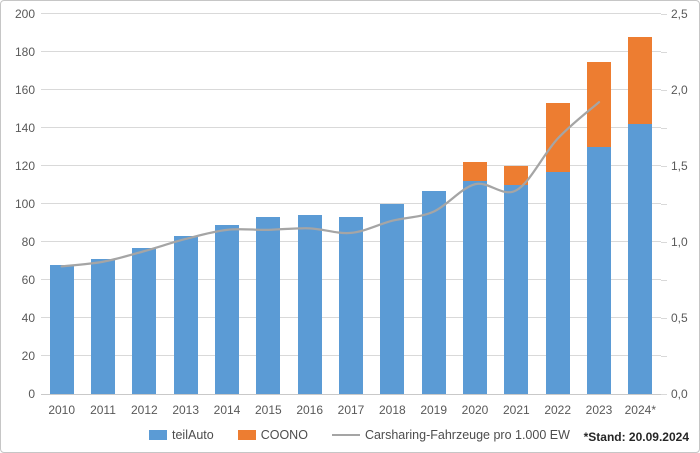  I want to click on right-axis-label: 0,5, so click(679, 318).